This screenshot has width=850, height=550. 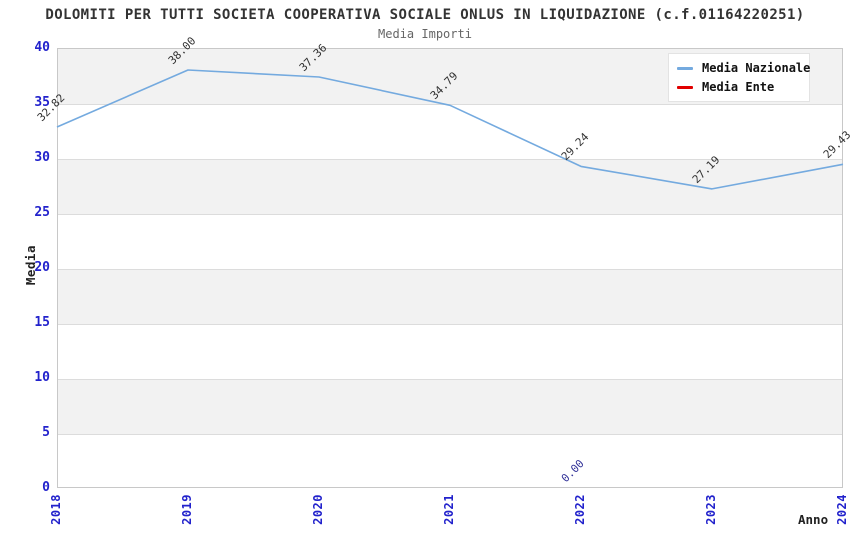 I want to click on legend: Media Nazionale Media Ente, so click(x=739, y=77).